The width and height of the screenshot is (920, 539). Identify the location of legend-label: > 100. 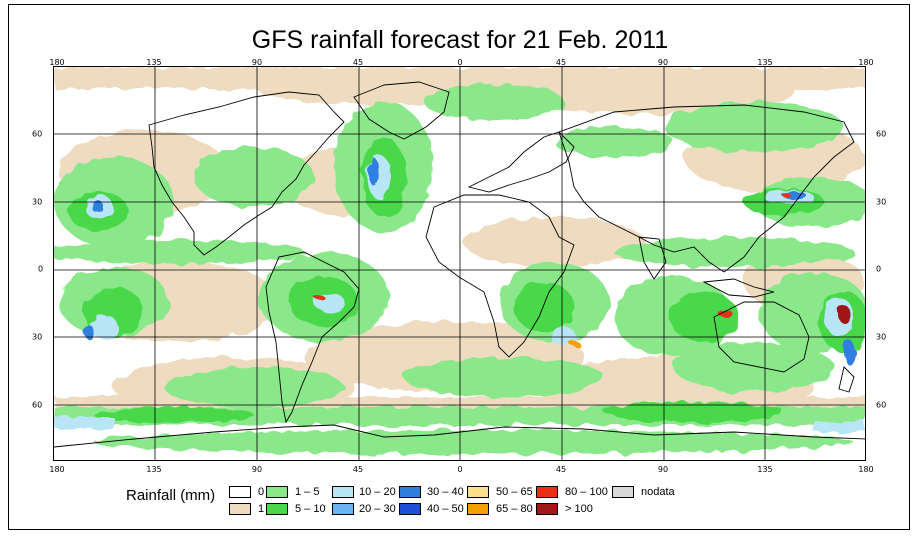
(579, 509).